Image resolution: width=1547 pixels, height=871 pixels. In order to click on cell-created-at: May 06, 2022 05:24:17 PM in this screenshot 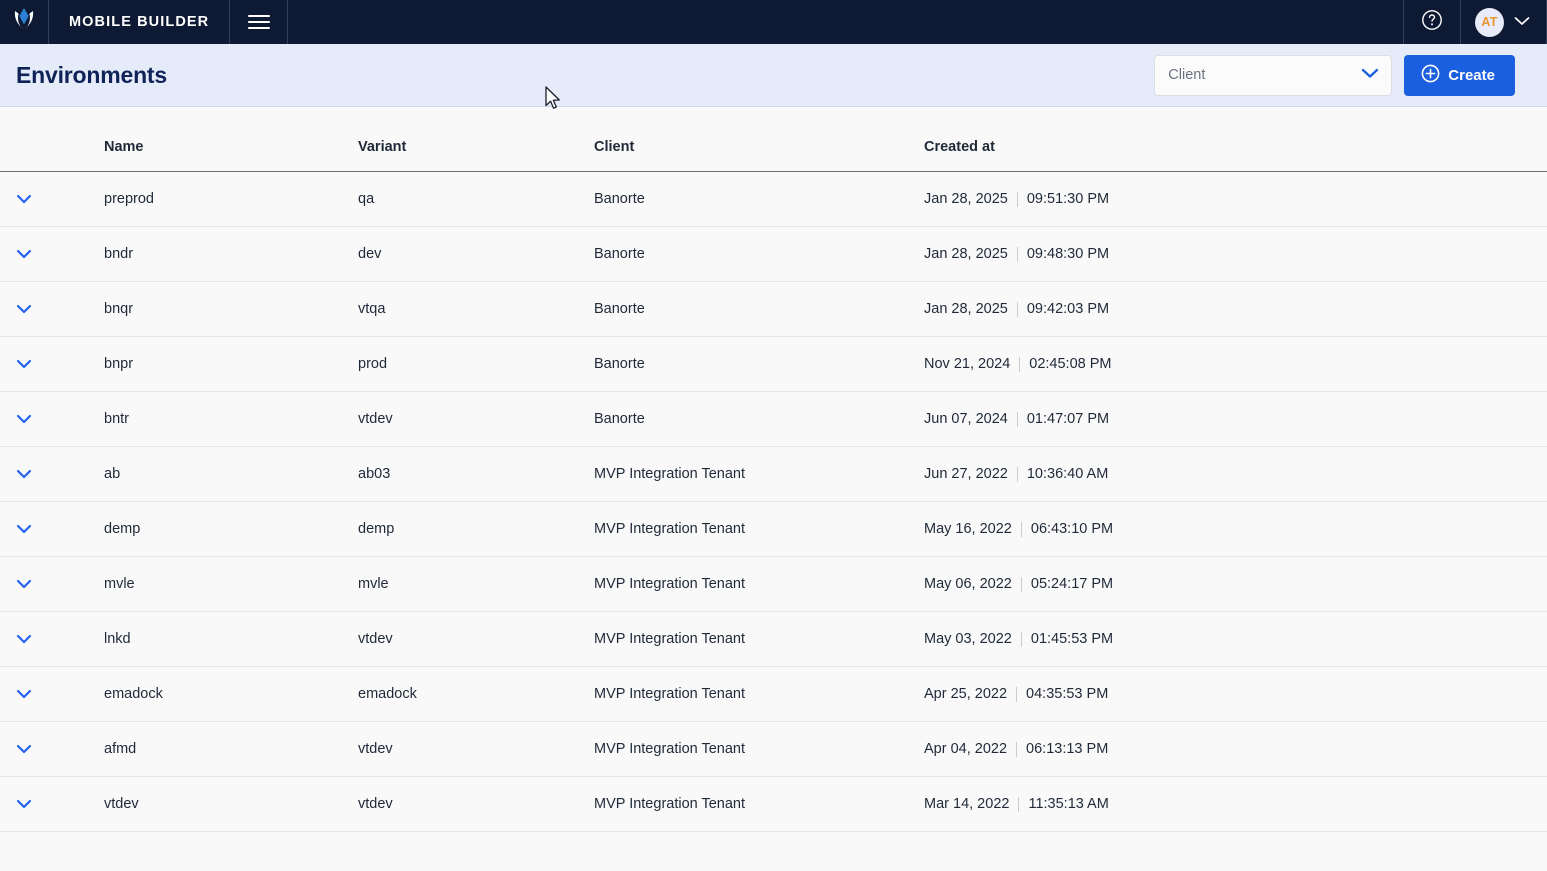, I will do `click(1235, 584)`.